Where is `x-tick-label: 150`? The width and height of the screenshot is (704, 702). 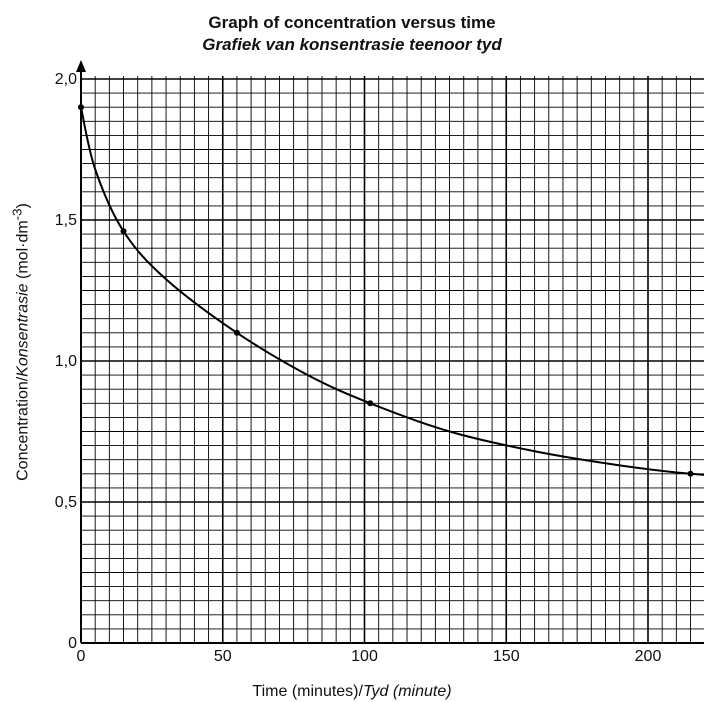 x-tick-label: 150 is located at coordinates (506, 656).